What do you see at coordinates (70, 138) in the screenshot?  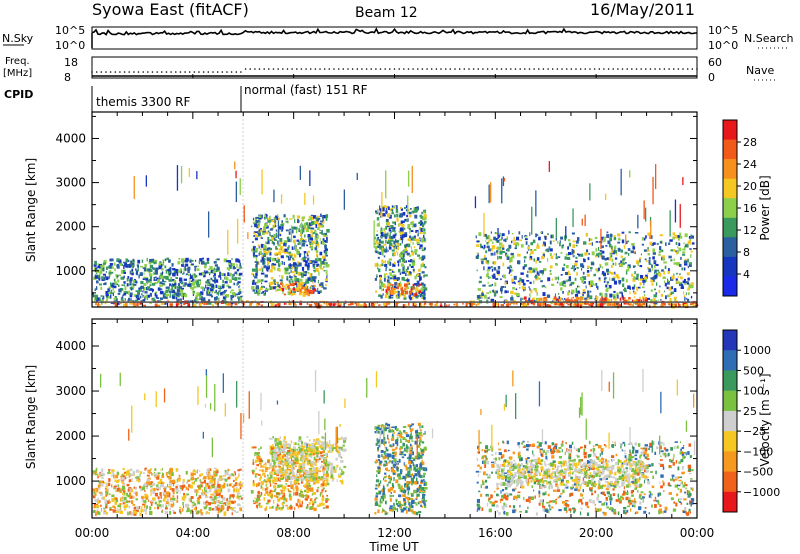 I see `power-ytick-label: 4000` at bounding box center [70, 138].